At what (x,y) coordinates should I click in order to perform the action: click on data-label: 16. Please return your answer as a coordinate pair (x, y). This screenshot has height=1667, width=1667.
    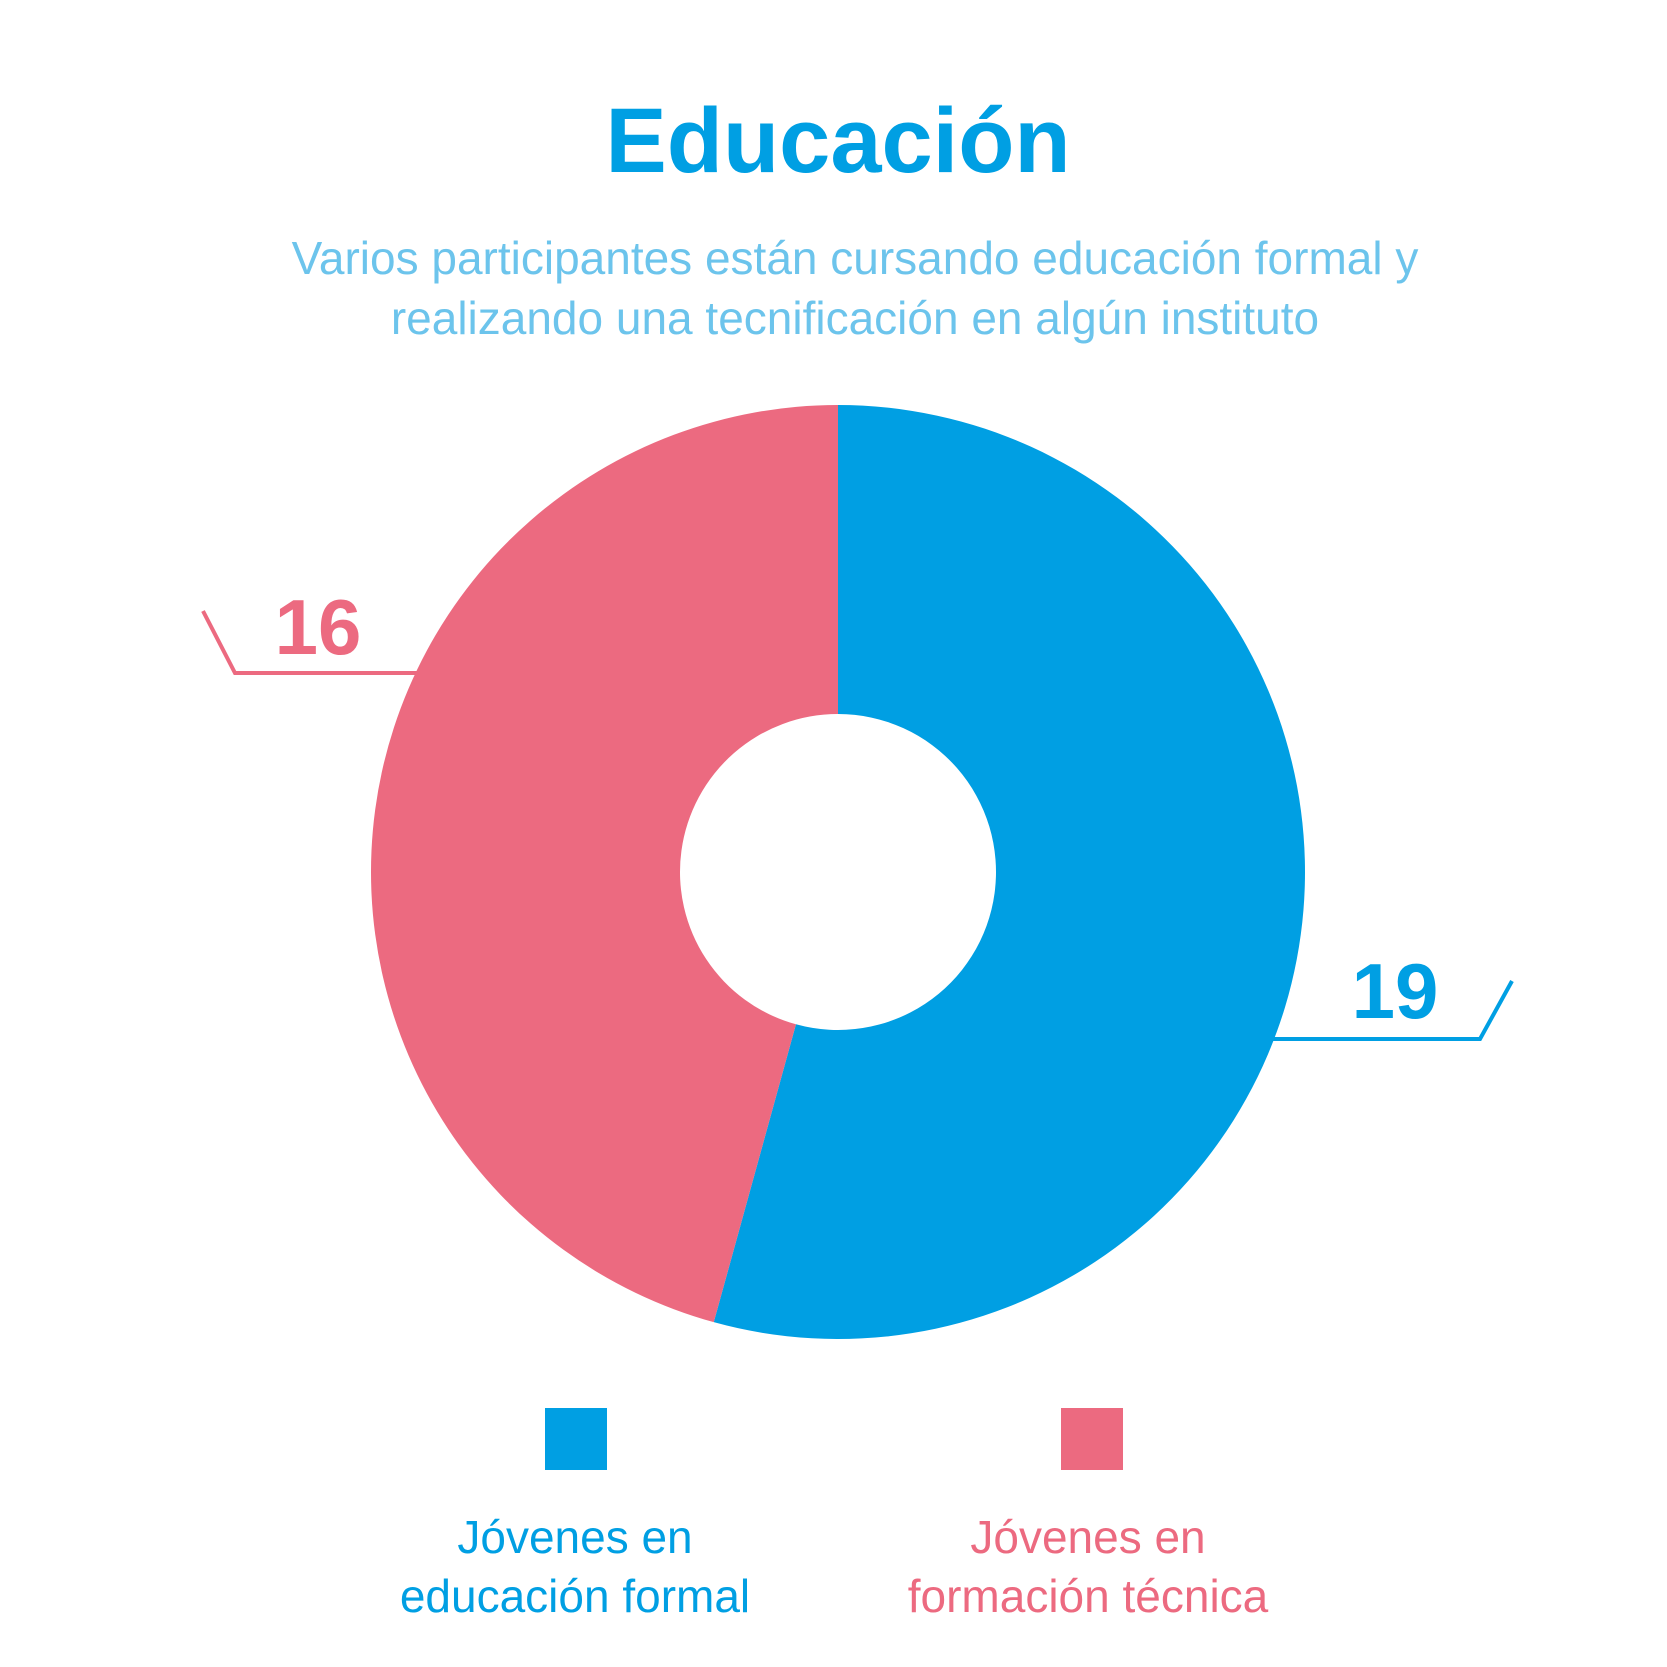
    Looking at the image, I should click on (318, 627).